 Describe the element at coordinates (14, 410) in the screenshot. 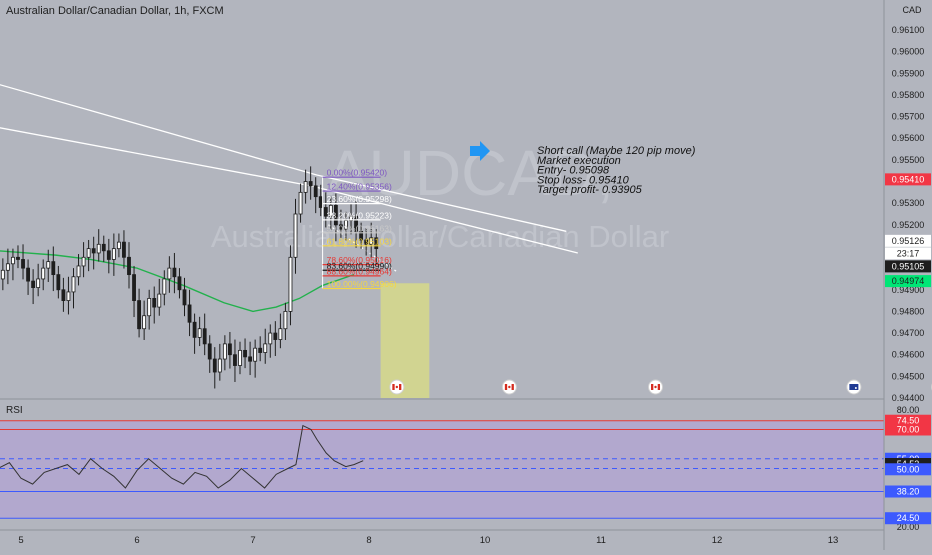

I see `rsi-pane-title: RSI` at that location.